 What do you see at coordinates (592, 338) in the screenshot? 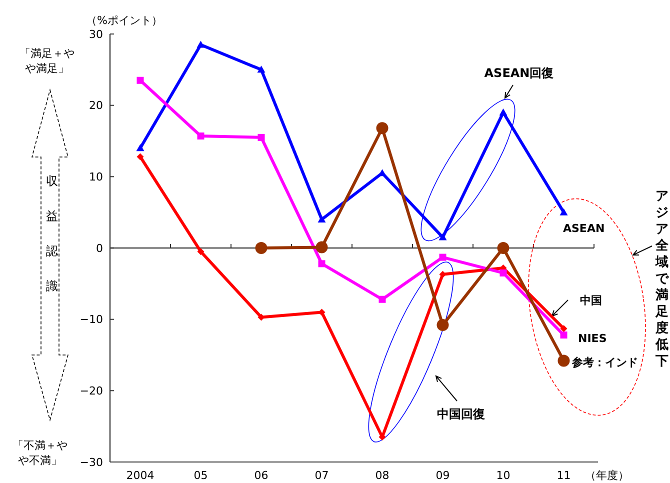
I see `series-label: NIES` at bounding box center [592, 338].